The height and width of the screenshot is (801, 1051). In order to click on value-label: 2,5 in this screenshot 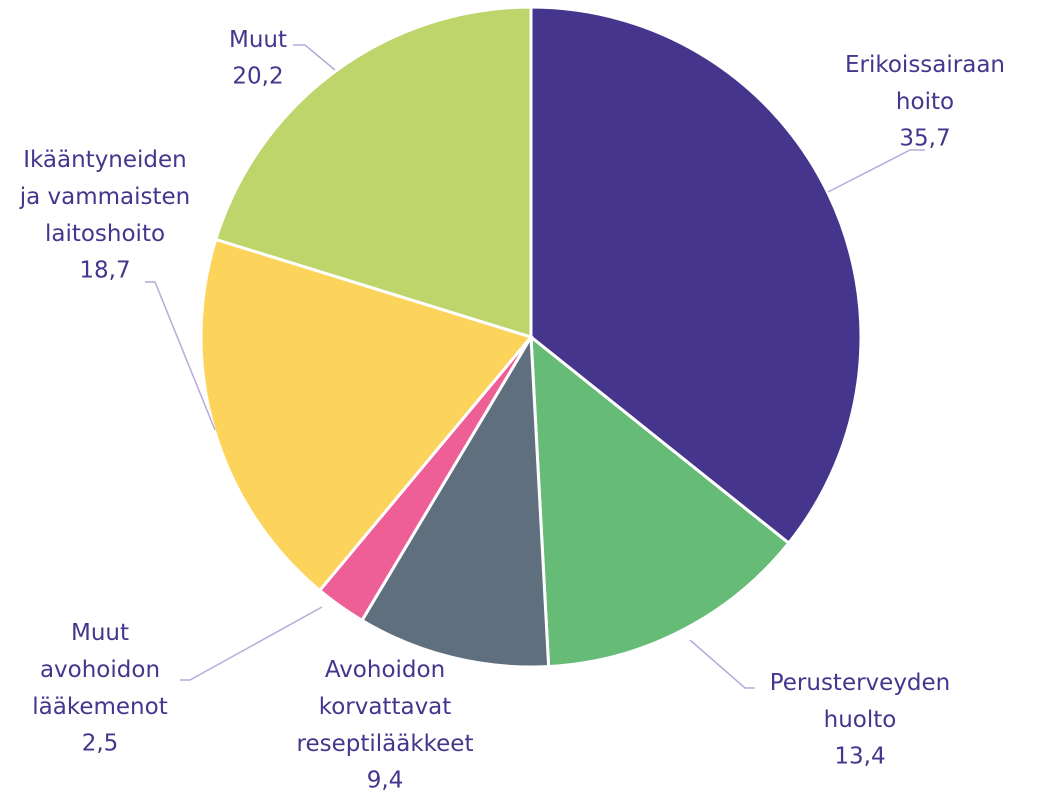, I will do `click(100, 744)`.